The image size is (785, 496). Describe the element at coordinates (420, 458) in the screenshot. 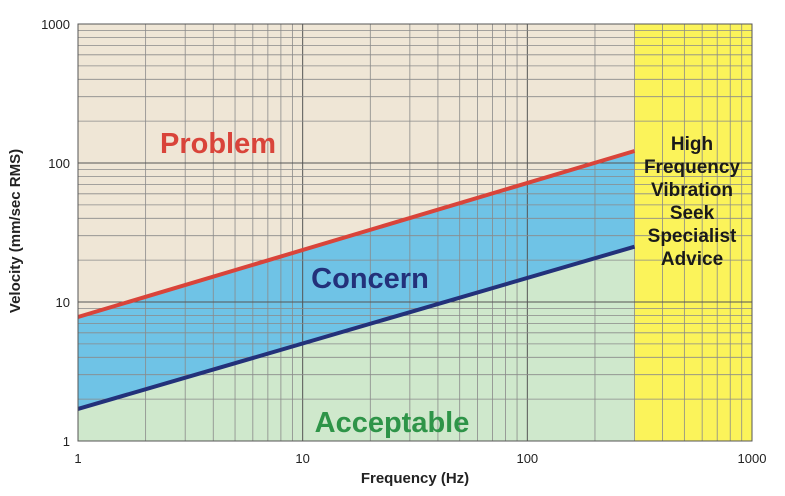

I see `x-axis-ticks: 1 10 100 1000` at that location.